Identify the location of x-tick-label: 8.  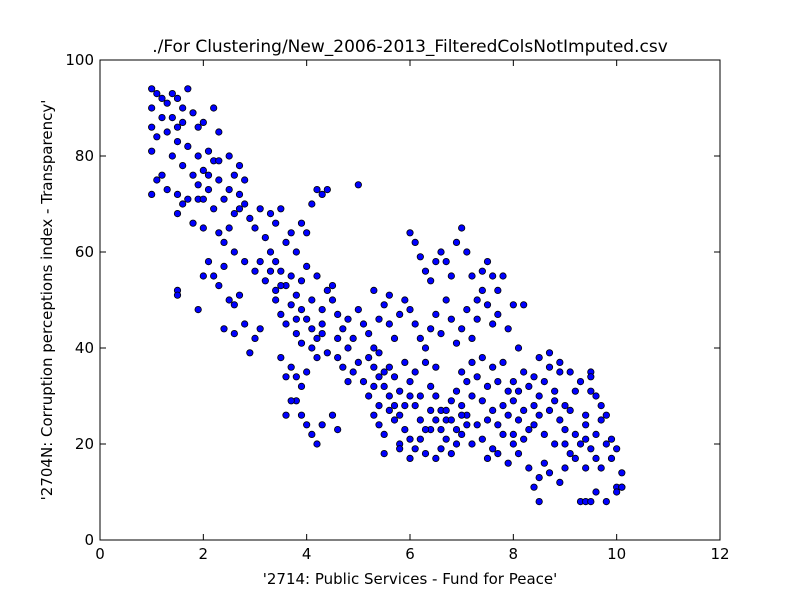
(514, 554).